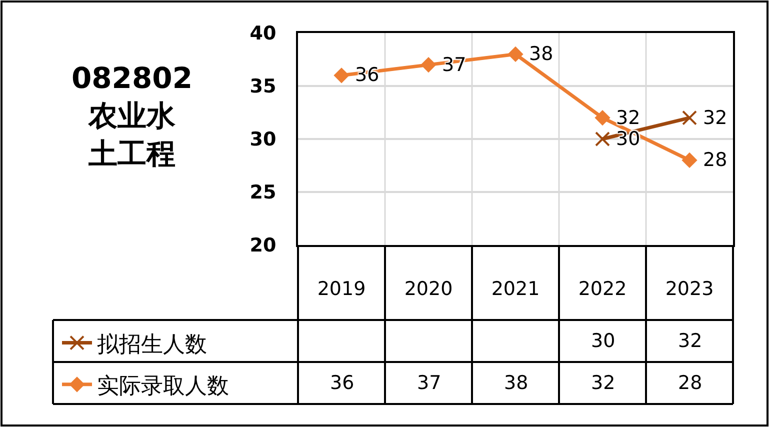  What do you see at coordinates (263, 193) in the screenshot?
I see `y-tick-label: 25` at bounding box center [263, 193].